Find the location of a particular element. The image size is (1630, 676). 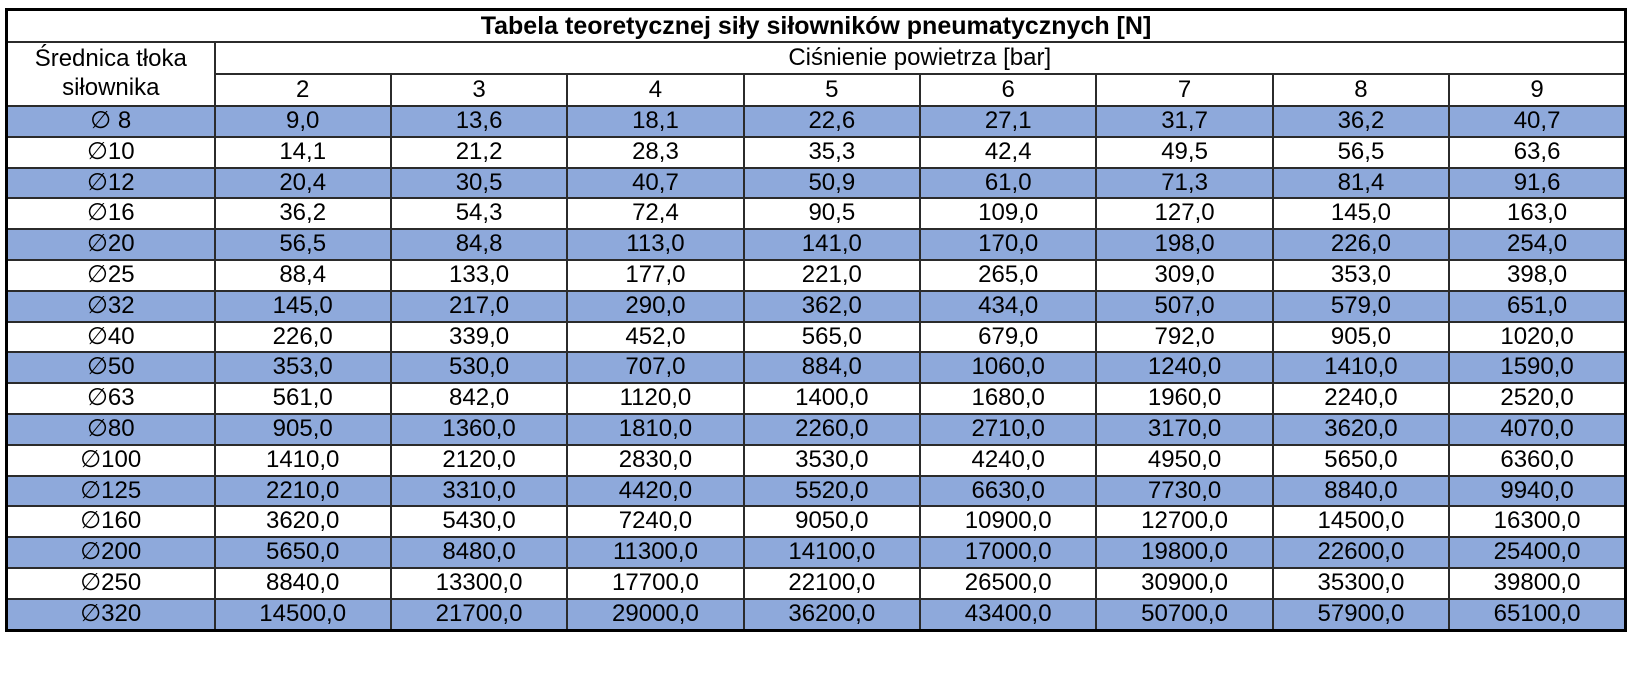

diameter-cell: ∅80 is located at coordinates (110, 429).